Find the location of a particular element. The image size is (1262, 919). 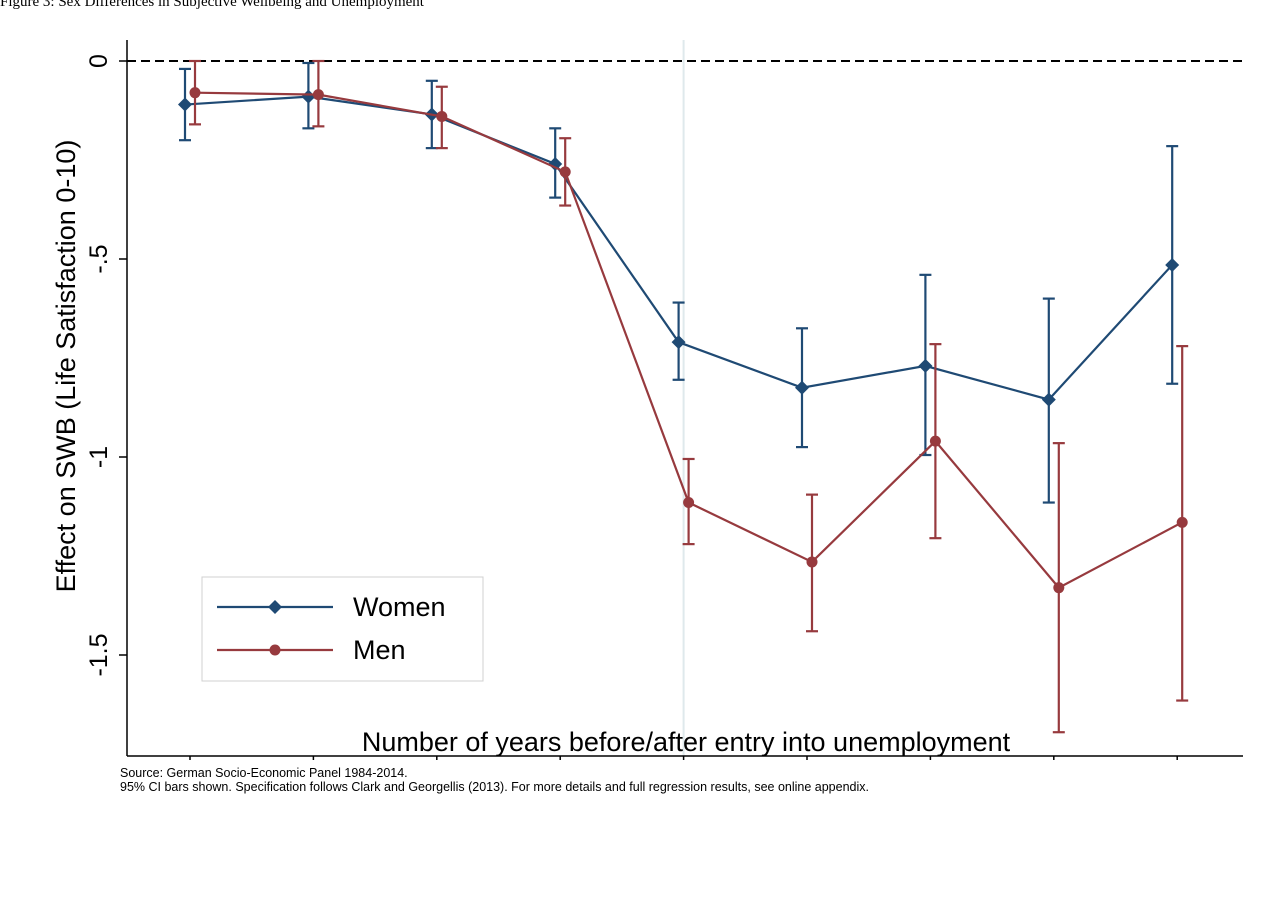

legend-entry-men: Men is located at coordinates (311, 650).